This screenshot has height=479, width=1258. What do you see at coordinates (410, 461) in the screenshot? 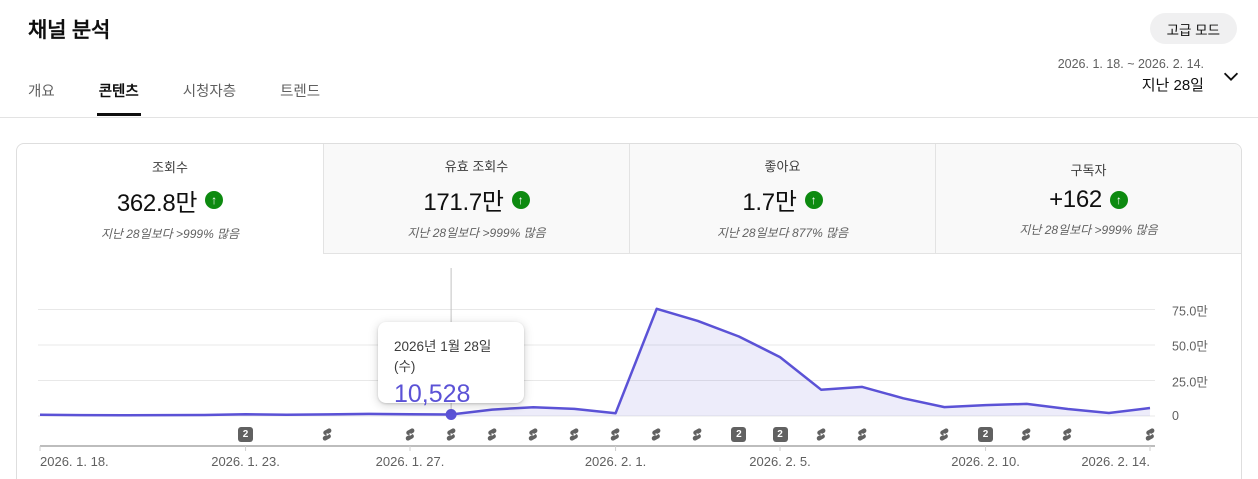
I see `x-axis-label: 2026. 1. 27.` at bounding box center [410, 461].